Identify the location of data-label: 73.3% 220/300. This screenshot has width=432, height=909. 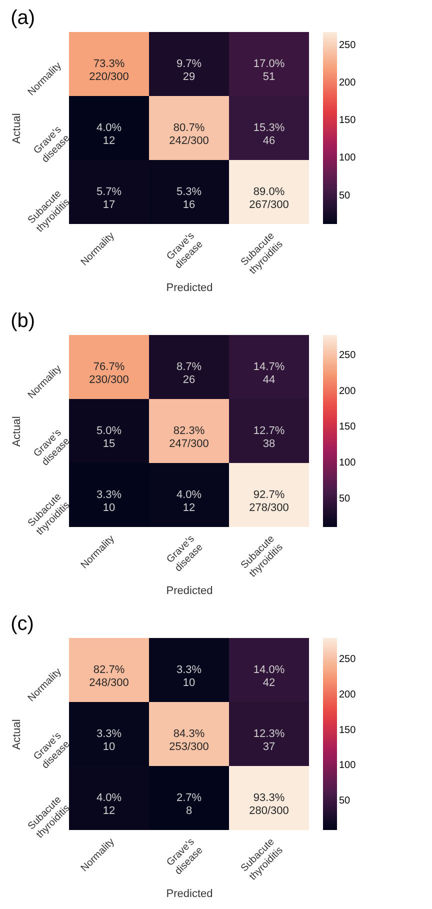
(109, 70).